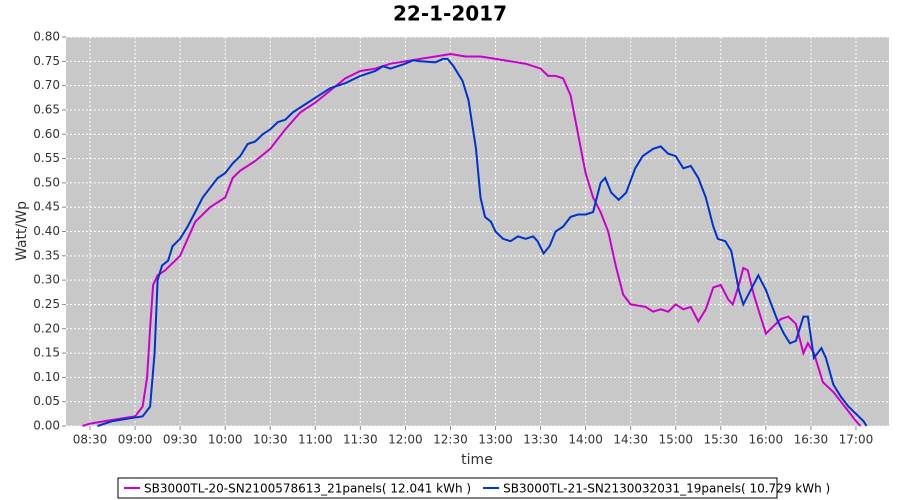 This screenshot has height=500, width=900. What do you see at coordinates (46, 37) in the screenshot?
I see `y-tick-label: 0.80` at bounding box center [46, 37].